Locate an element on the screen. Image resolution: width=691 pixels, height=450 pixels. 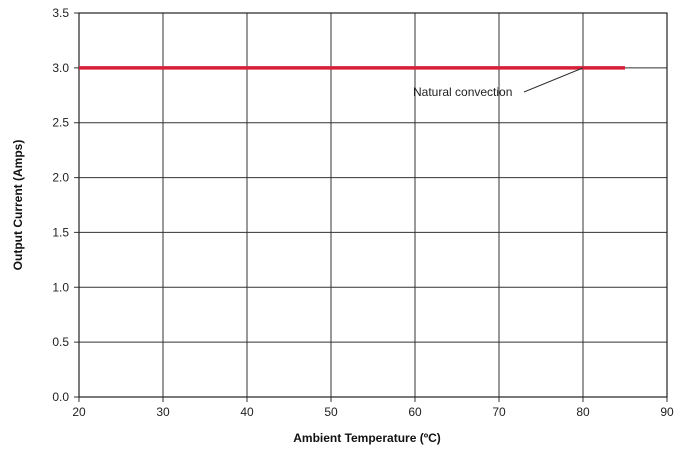
x-tick-label: 70 is located at coordinates (499, 412).